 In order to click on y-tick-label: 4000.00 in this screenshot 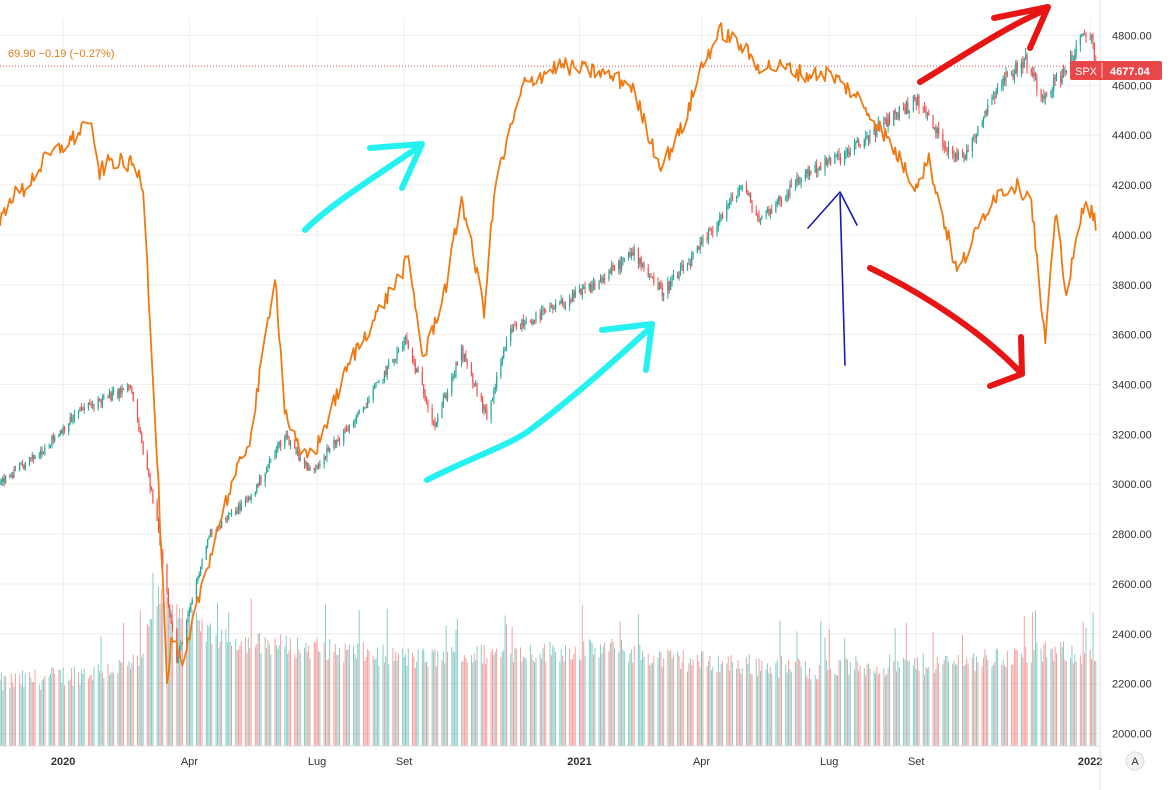, I will do `click(1132, 236)`.